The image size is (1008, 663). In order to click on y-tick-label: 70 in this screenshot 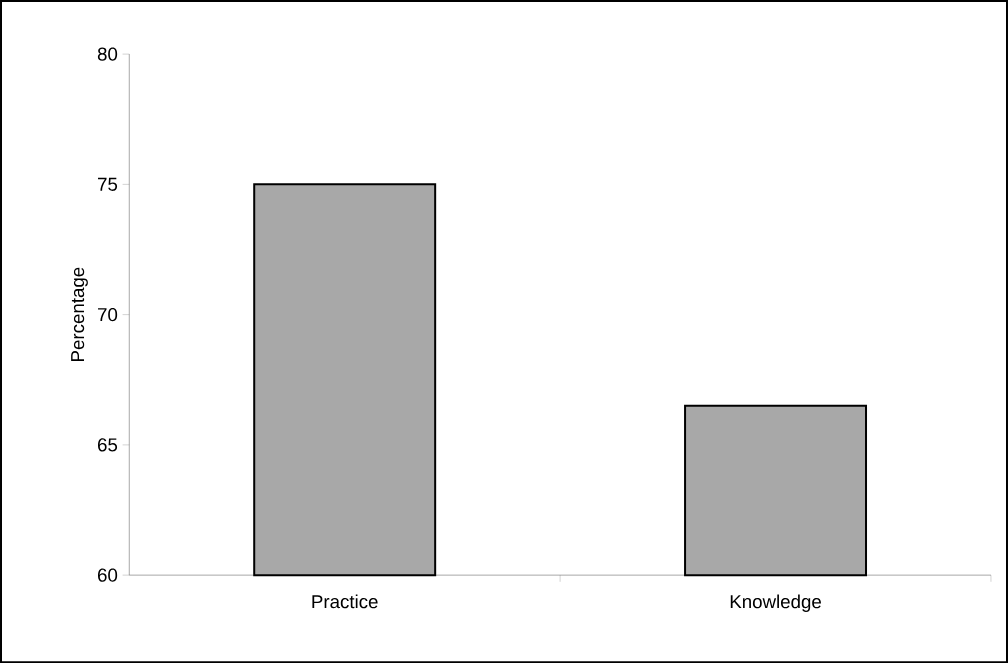, I will do `click(108, 314)`.